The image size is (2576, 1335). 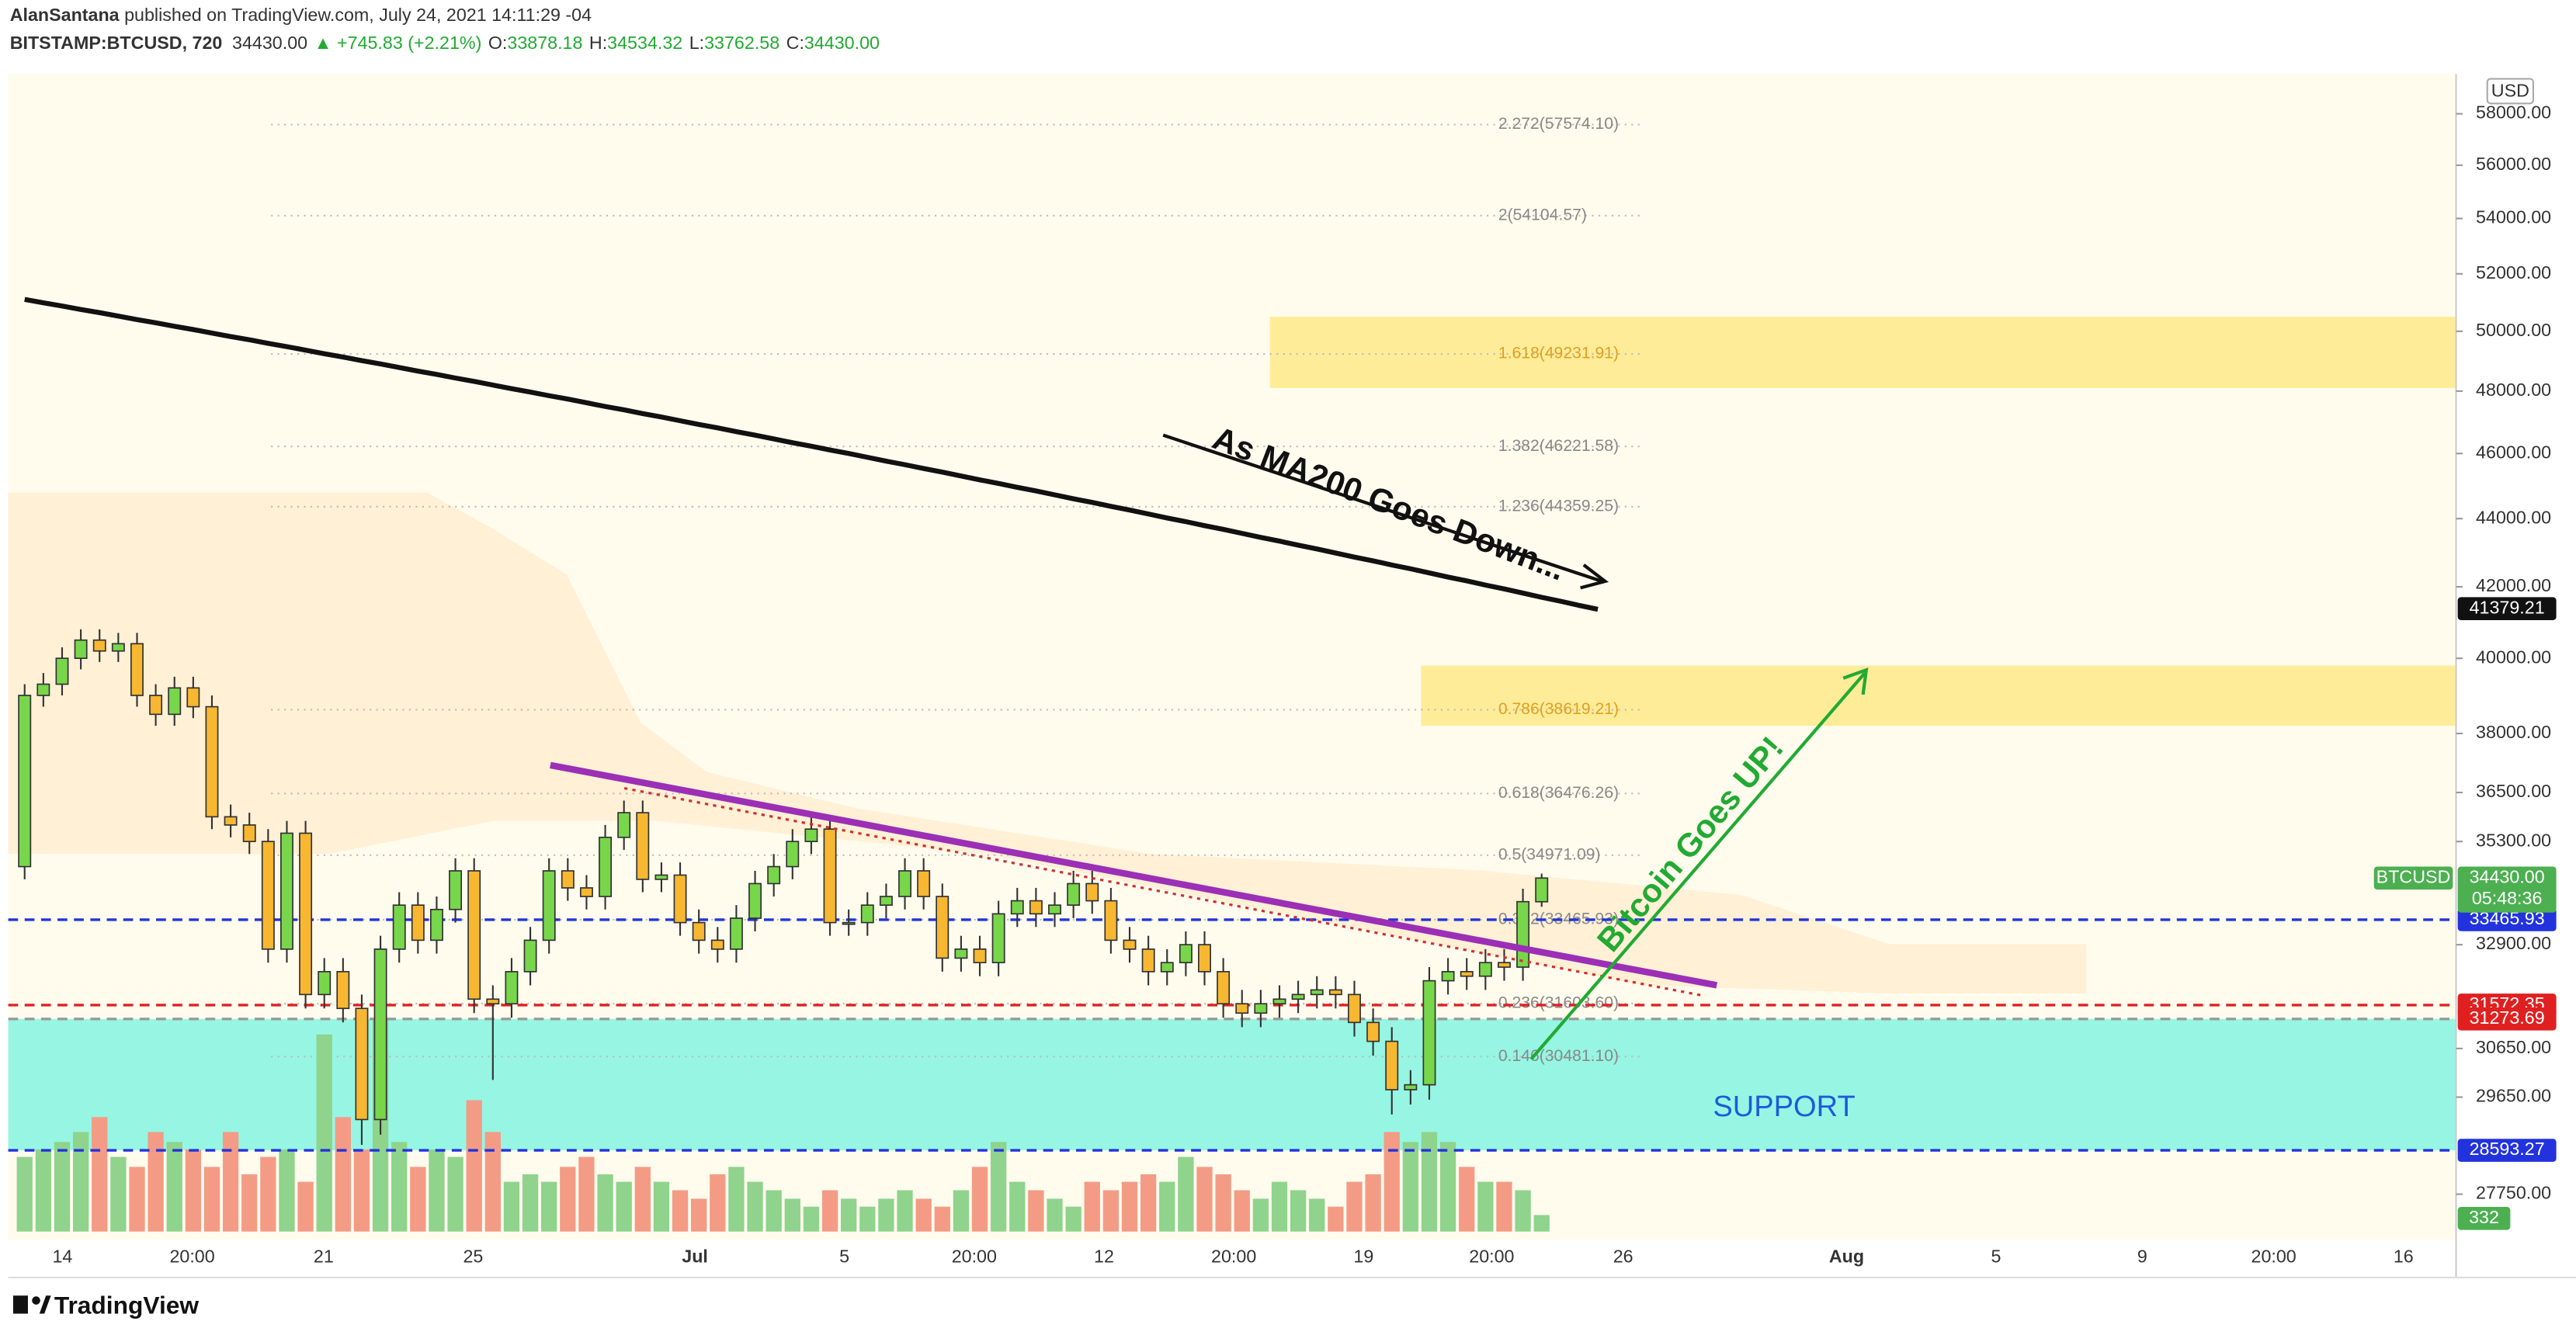 I want to click on symbol-tag-label: BTCUSD, so click(x=2413, y=876).